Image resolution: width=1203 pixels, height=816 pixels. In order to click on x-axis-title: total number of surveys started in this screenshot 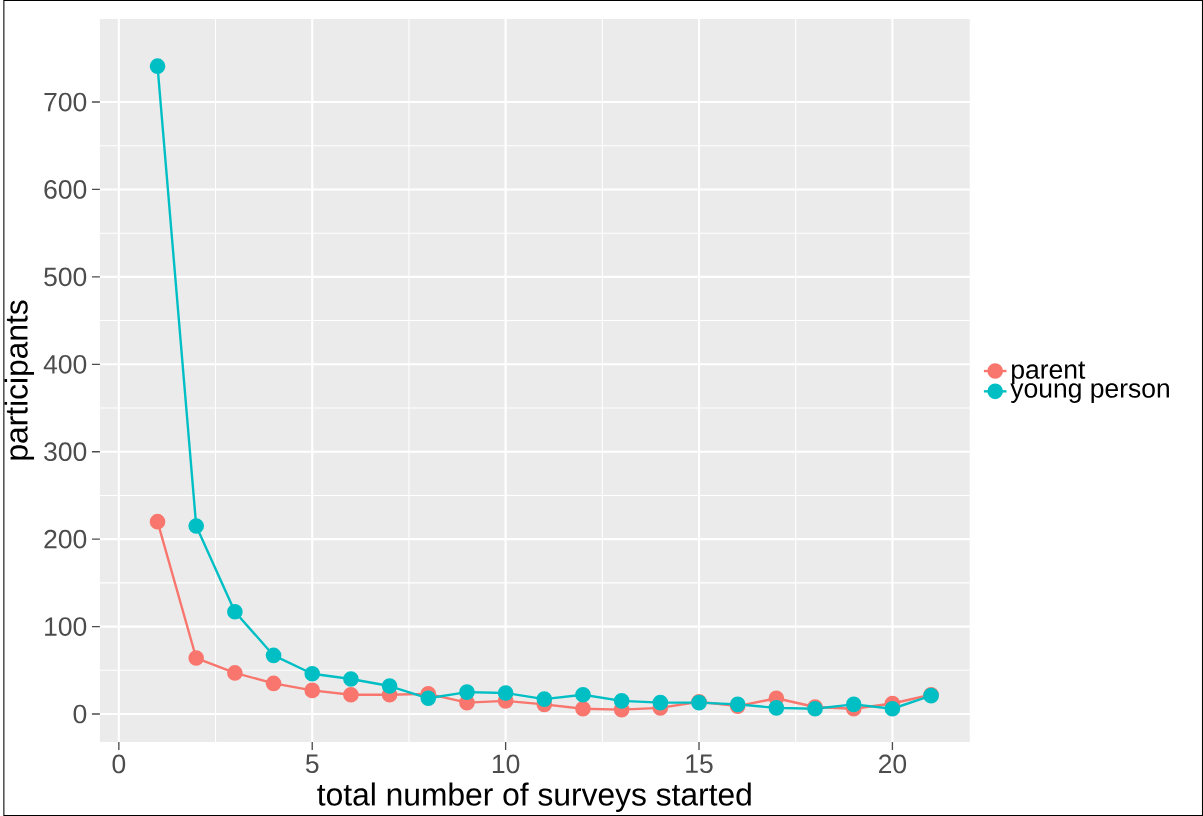, I will do `click(534, 797)`.